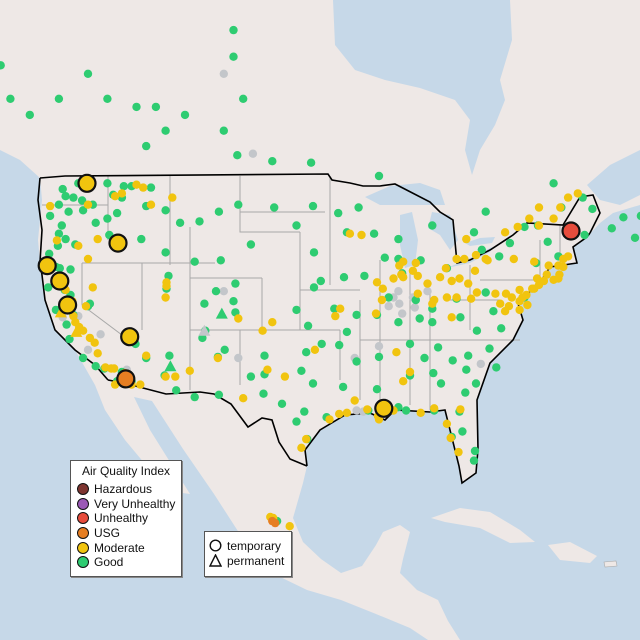 The width and height of the screenshot is (640, 640). I want to click on temporary-monitor-usg, so click(126, 379).